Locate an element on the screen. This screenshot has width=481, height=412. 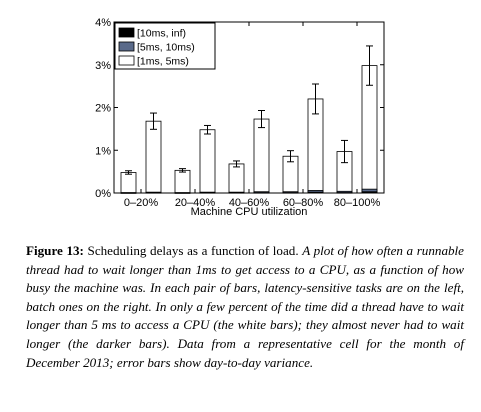
x-axis-label: Machine CPU utilization is located at coordinates (249, 212).